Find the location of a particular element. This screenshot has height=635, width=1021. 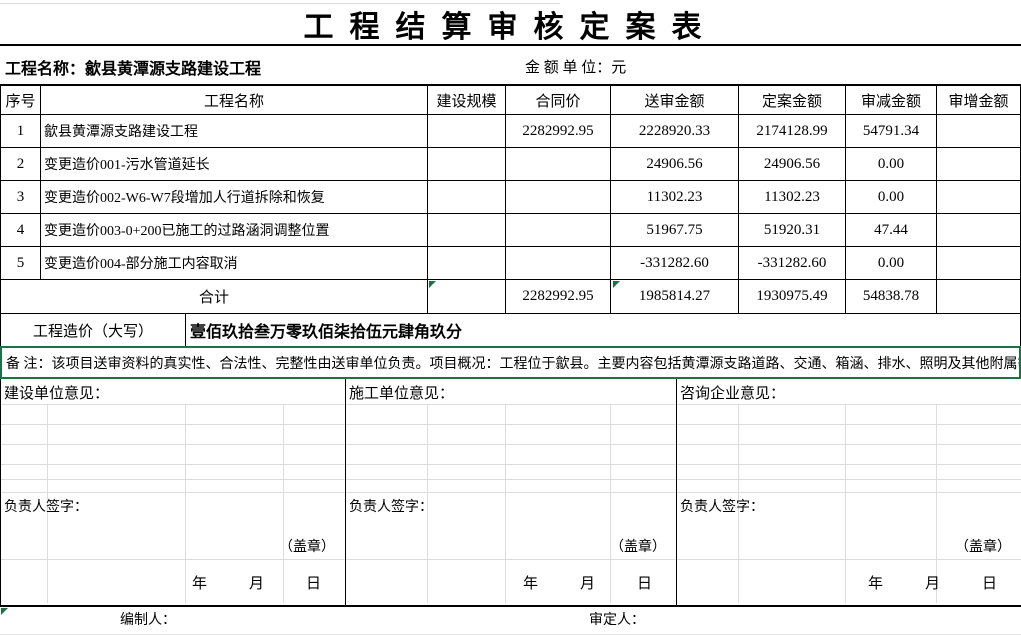

day-label: 日 is located at coordinates (313, 583).